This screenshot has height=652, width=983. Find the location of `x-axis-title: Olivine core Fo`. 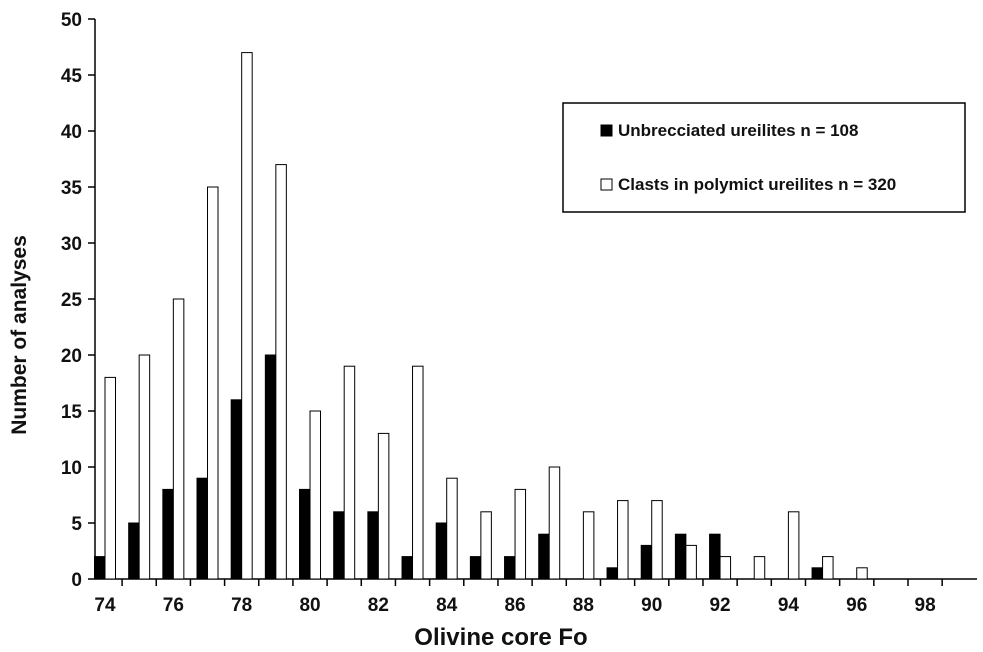

x-axis-title: Olivine core Fo is located at coordinates (500, 637).